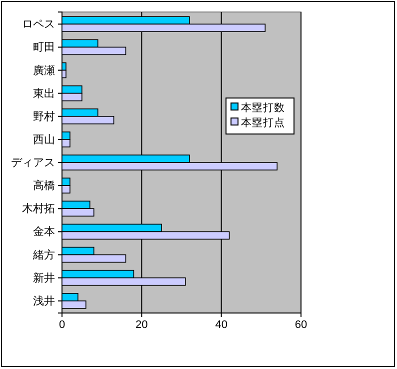 This screenshot has height=369, width=397. I want to click on x-tick-label: 40, so click(221, 324).